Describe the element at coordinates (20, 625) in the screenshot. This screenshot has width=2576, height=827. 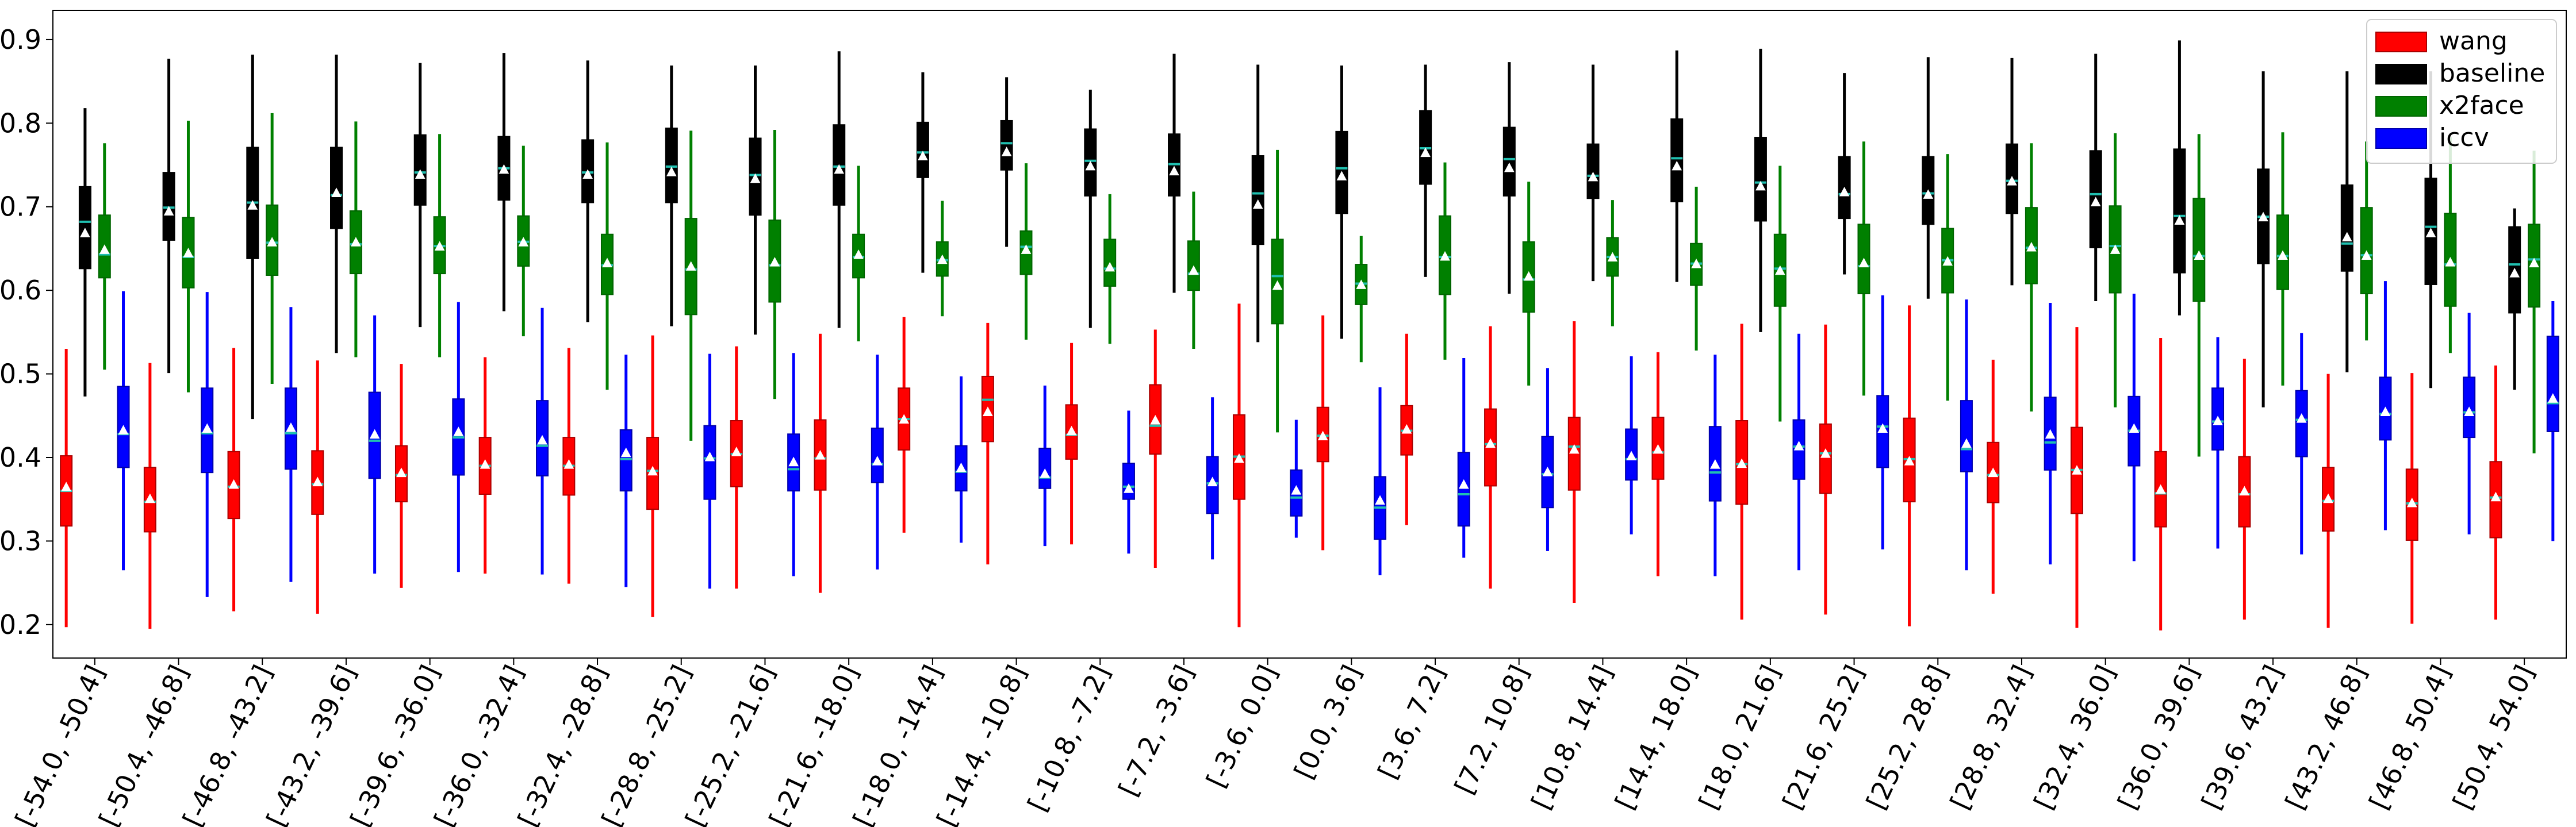
I see `y-tick-label: 0.2` at that location.